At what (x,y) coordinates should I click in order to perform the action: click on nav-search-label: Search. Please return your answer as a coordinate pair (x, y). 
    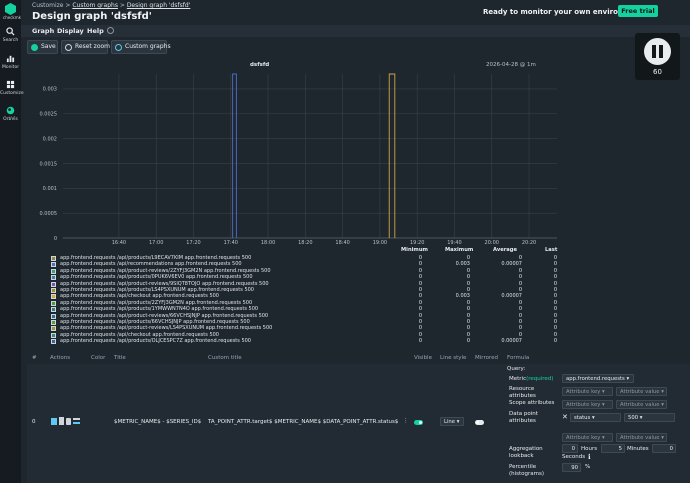
    Looking at the image, I should click on (10, 40).